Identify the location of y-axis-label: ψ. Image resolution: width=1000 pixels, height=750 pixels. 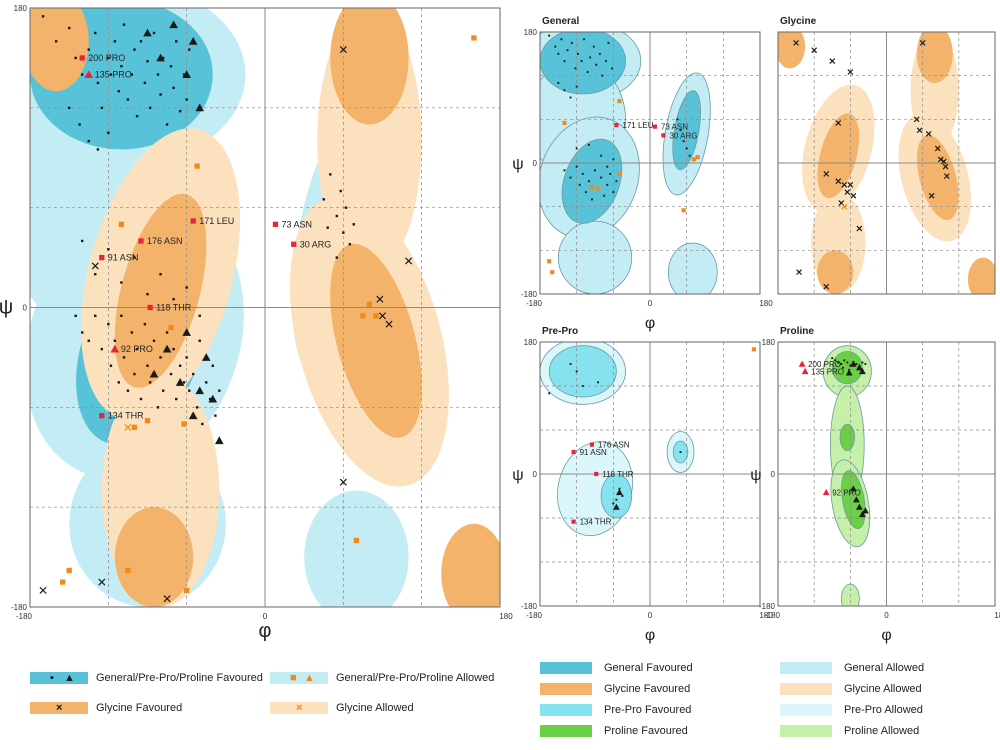
(517, 164).